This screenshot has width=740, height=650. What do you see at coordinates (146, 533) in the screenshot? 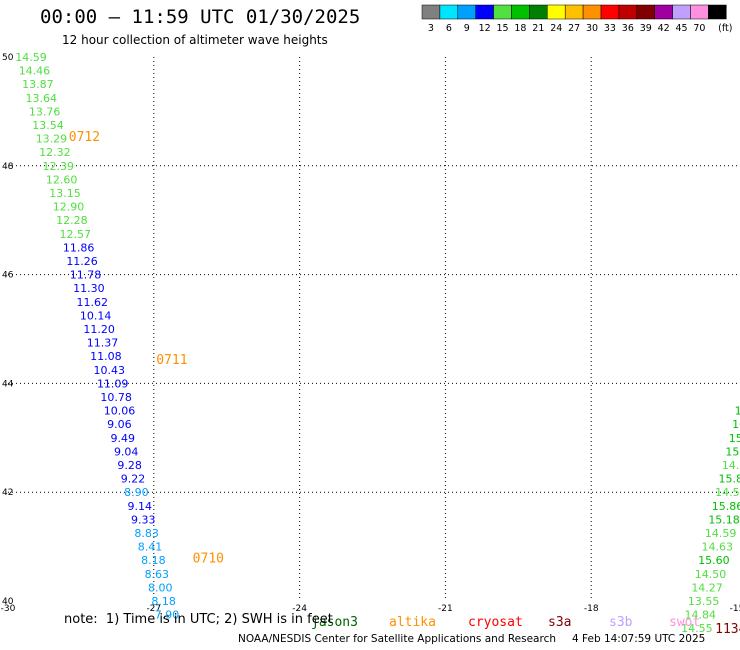
I see `swh-value: 8.83` at bounding box center [146, 533].